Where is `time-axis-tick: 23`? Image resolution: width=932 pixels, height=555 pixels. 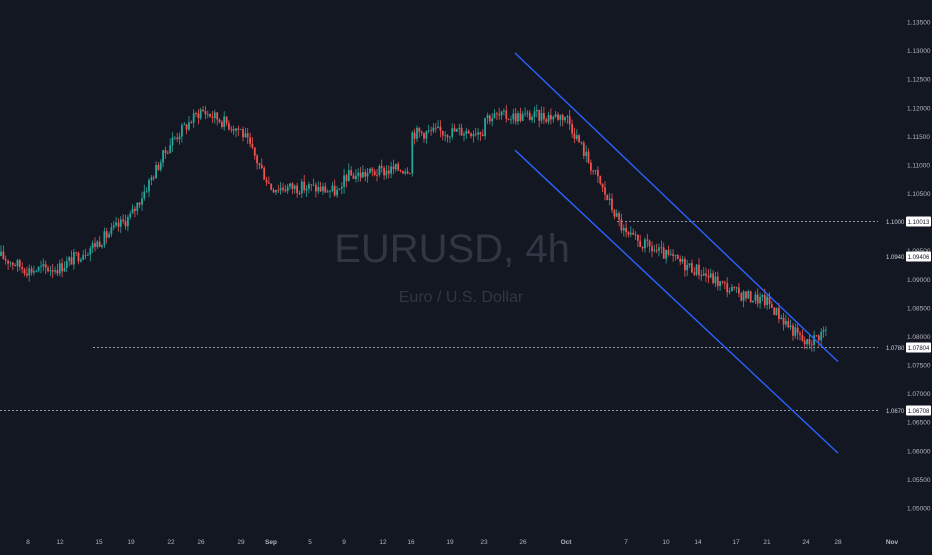
time-axis-tick: 23 is located at coordinates (484, 542).